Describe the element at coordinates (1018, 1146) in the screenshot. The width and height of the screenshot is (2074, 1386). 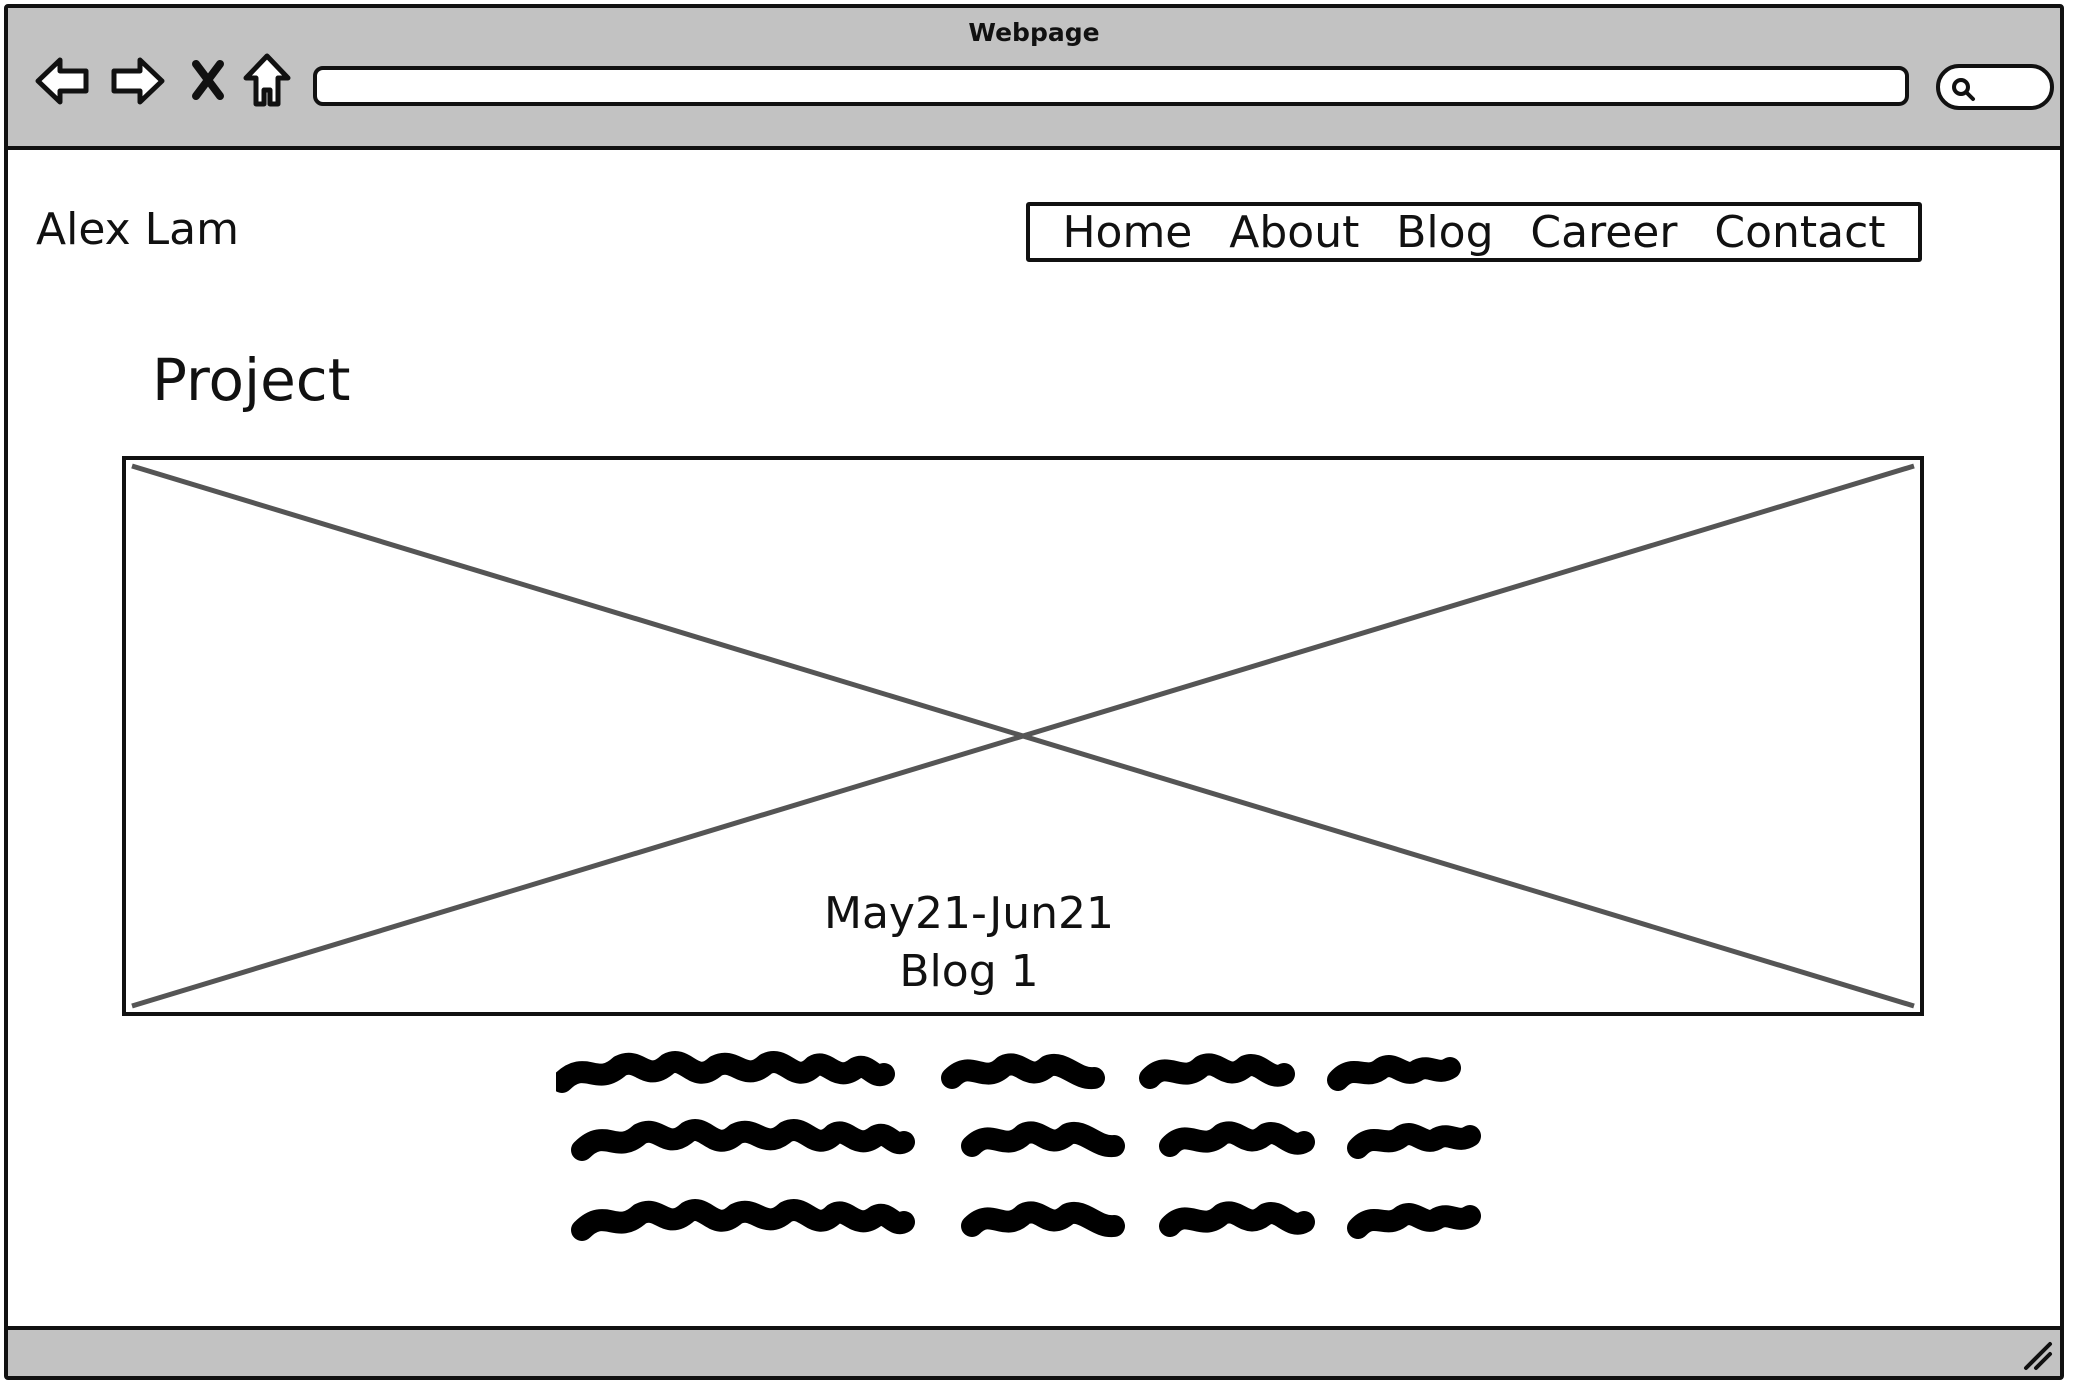
I see `scribbled-text-placeholder` at that location.